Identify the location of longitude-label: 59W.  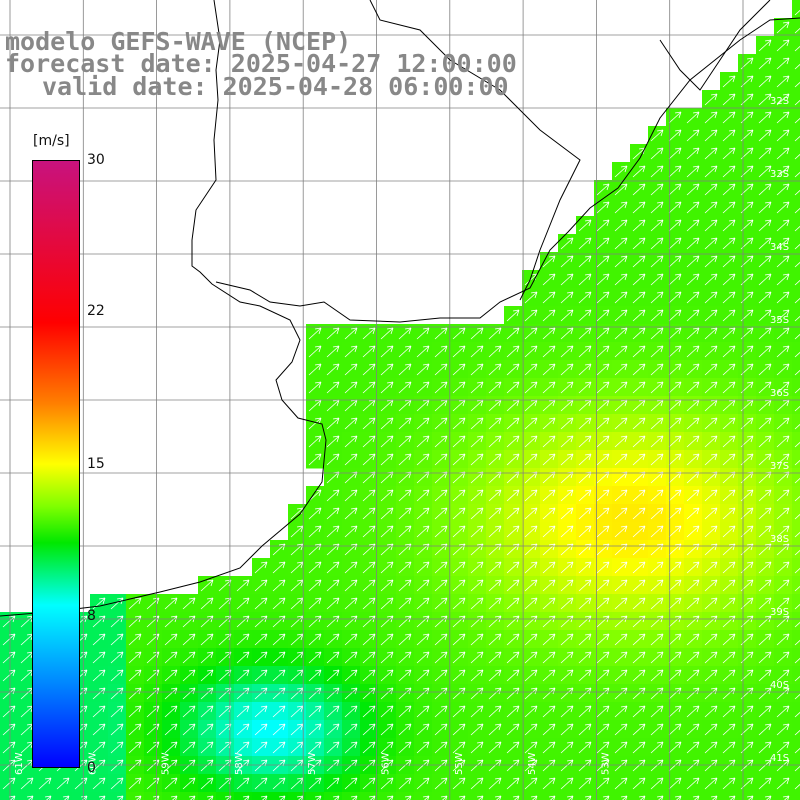
(166, 763).